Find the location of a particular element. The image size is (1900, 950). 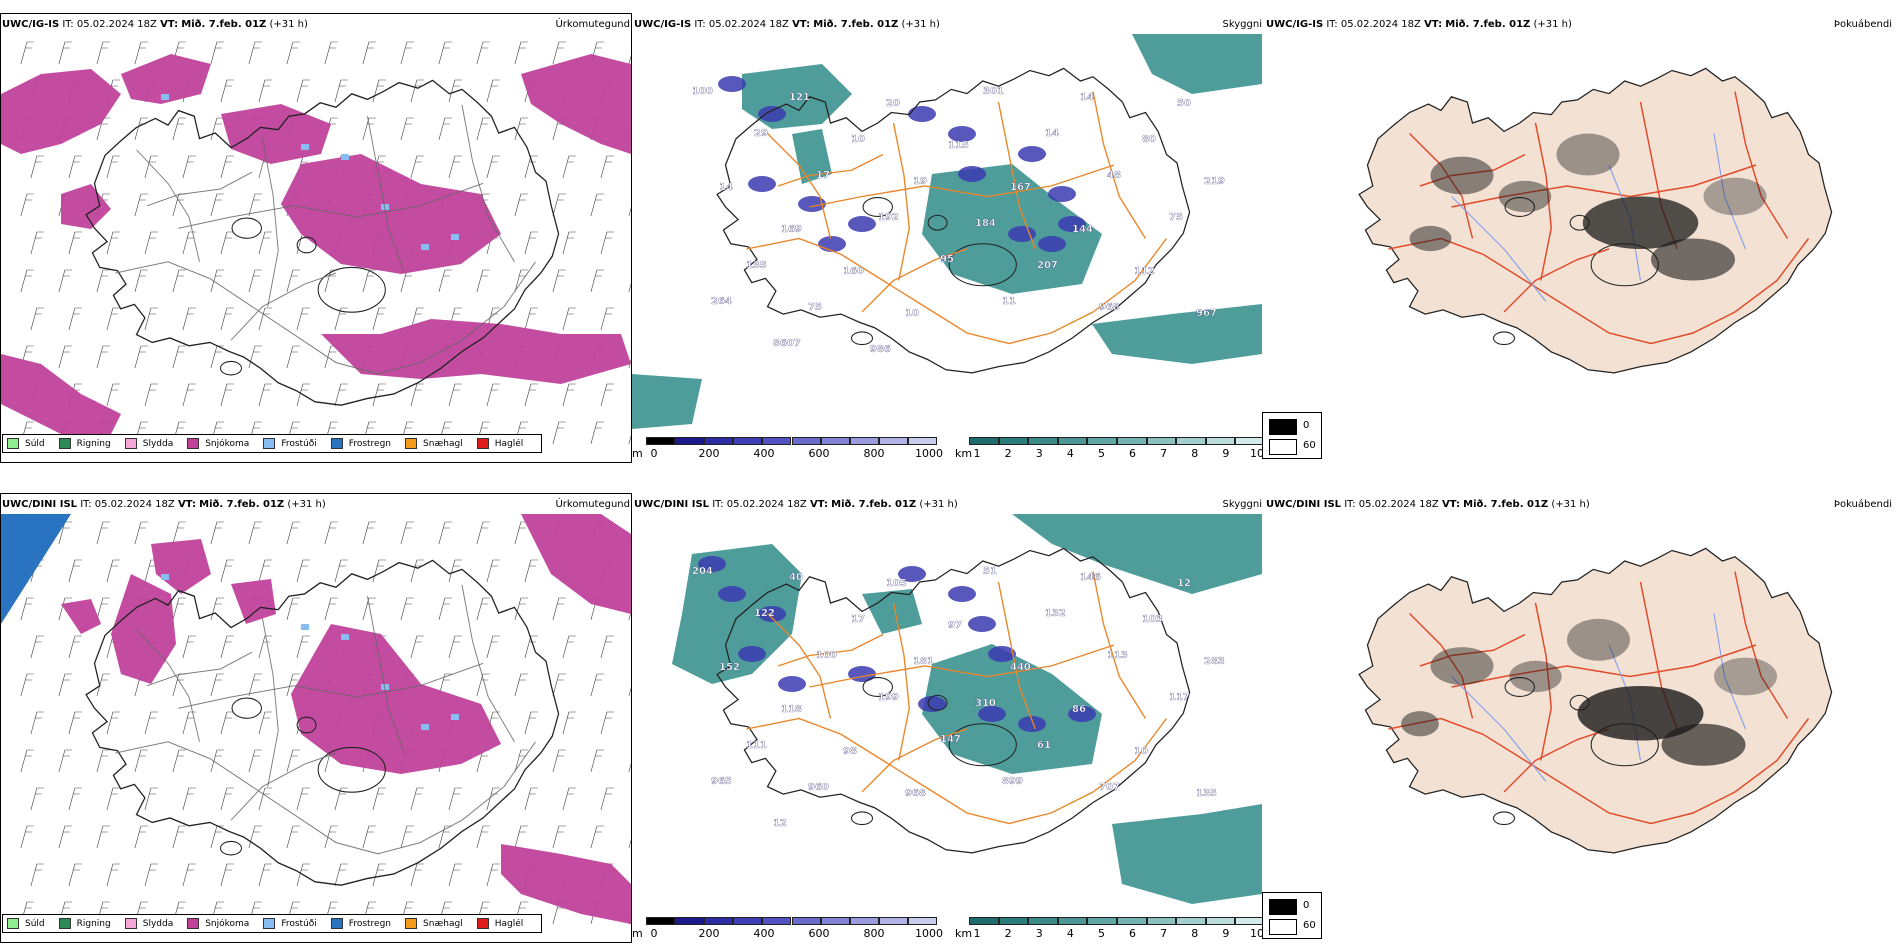

visibility-value-label: 48 is located at coordinates (1114, 175).